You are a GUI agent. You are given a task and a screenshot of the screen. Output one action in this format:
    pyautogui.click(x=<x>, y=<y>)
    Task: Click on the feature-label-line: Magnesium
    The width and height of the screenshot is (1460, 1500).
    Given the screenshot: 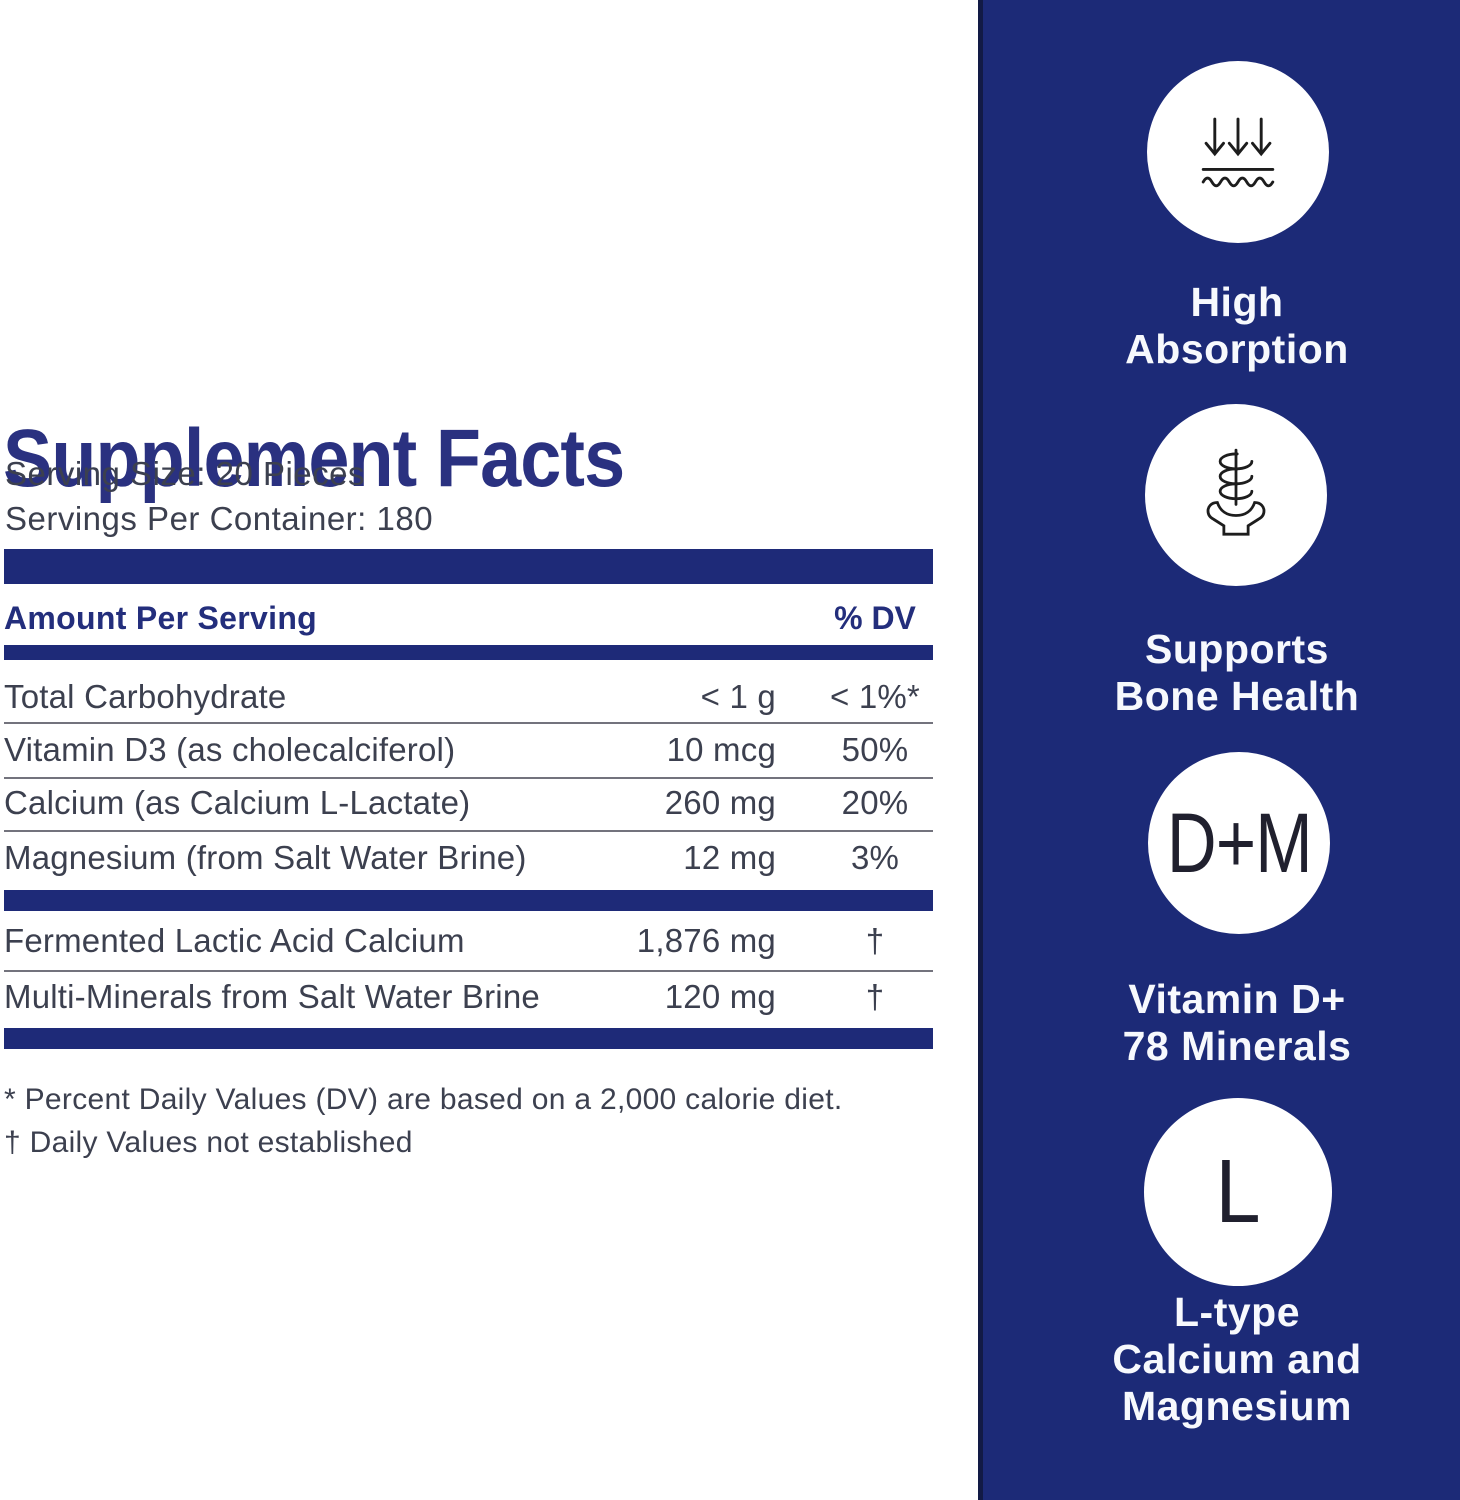 What is the action you would take?
    pyautogui.click(x=1237, y=1406)
    